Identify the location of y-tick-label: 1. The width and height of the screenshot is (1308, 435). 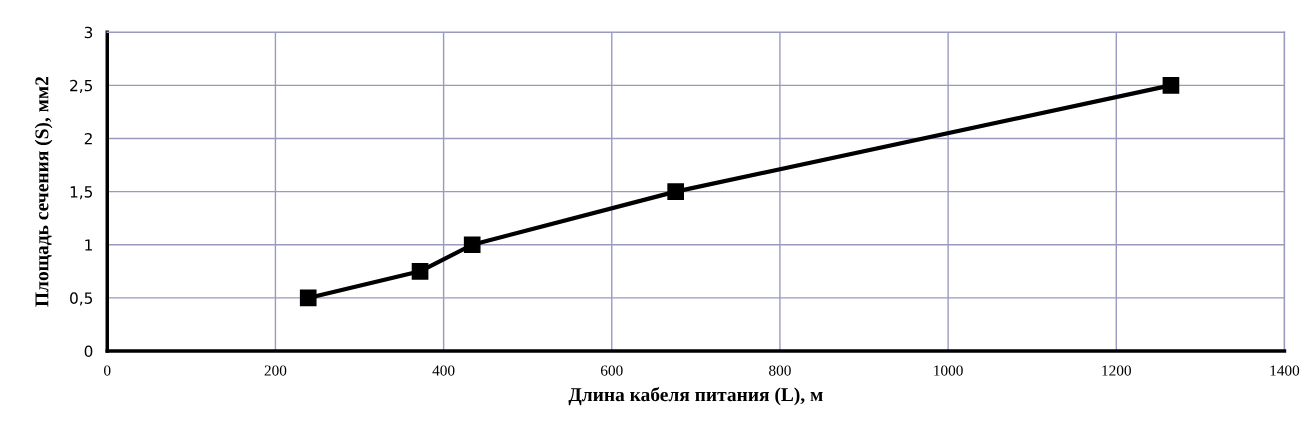
(88, 245).